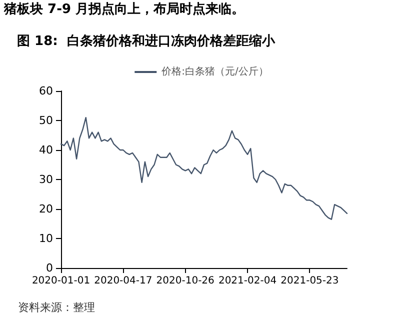 The width and height of the screenshot is (403, 328). Describe the element at coordinates (124, 9) in the screenshot. I see `text: 猪板块 7-9 月拐点向上，布局时点来临。` at that location.